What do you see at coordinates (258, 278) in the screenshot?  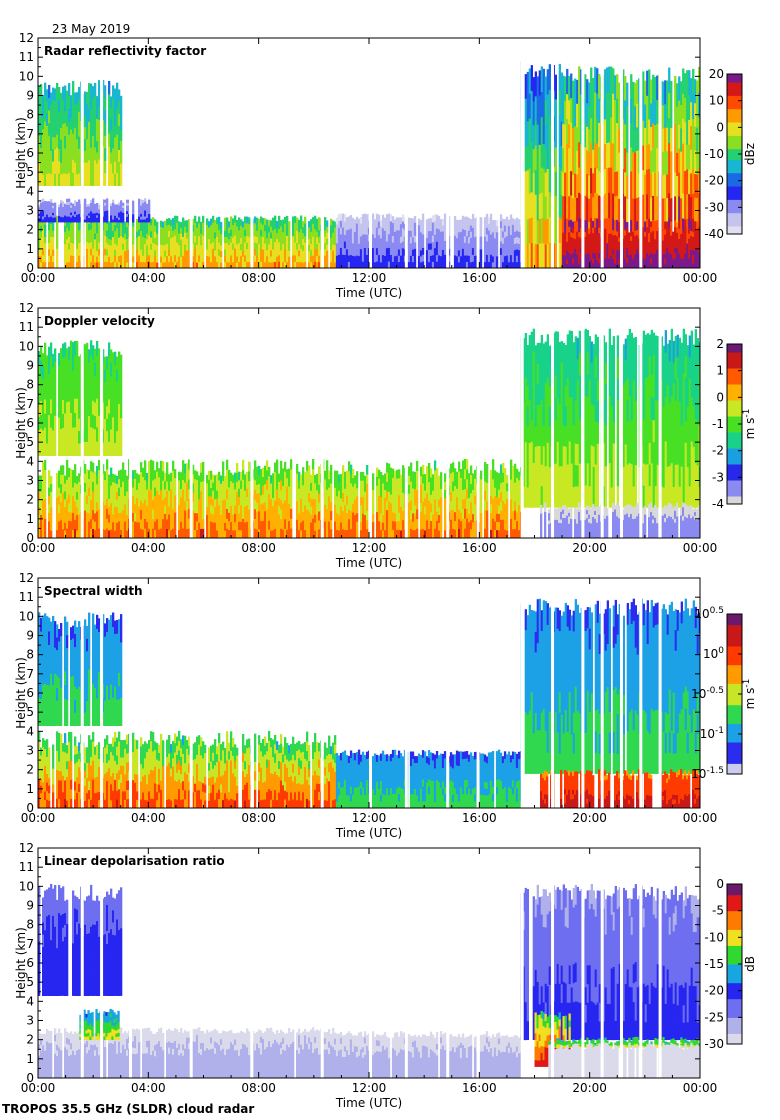 I see `x-tick-label: 08:00` at bounding box center [258, 278].